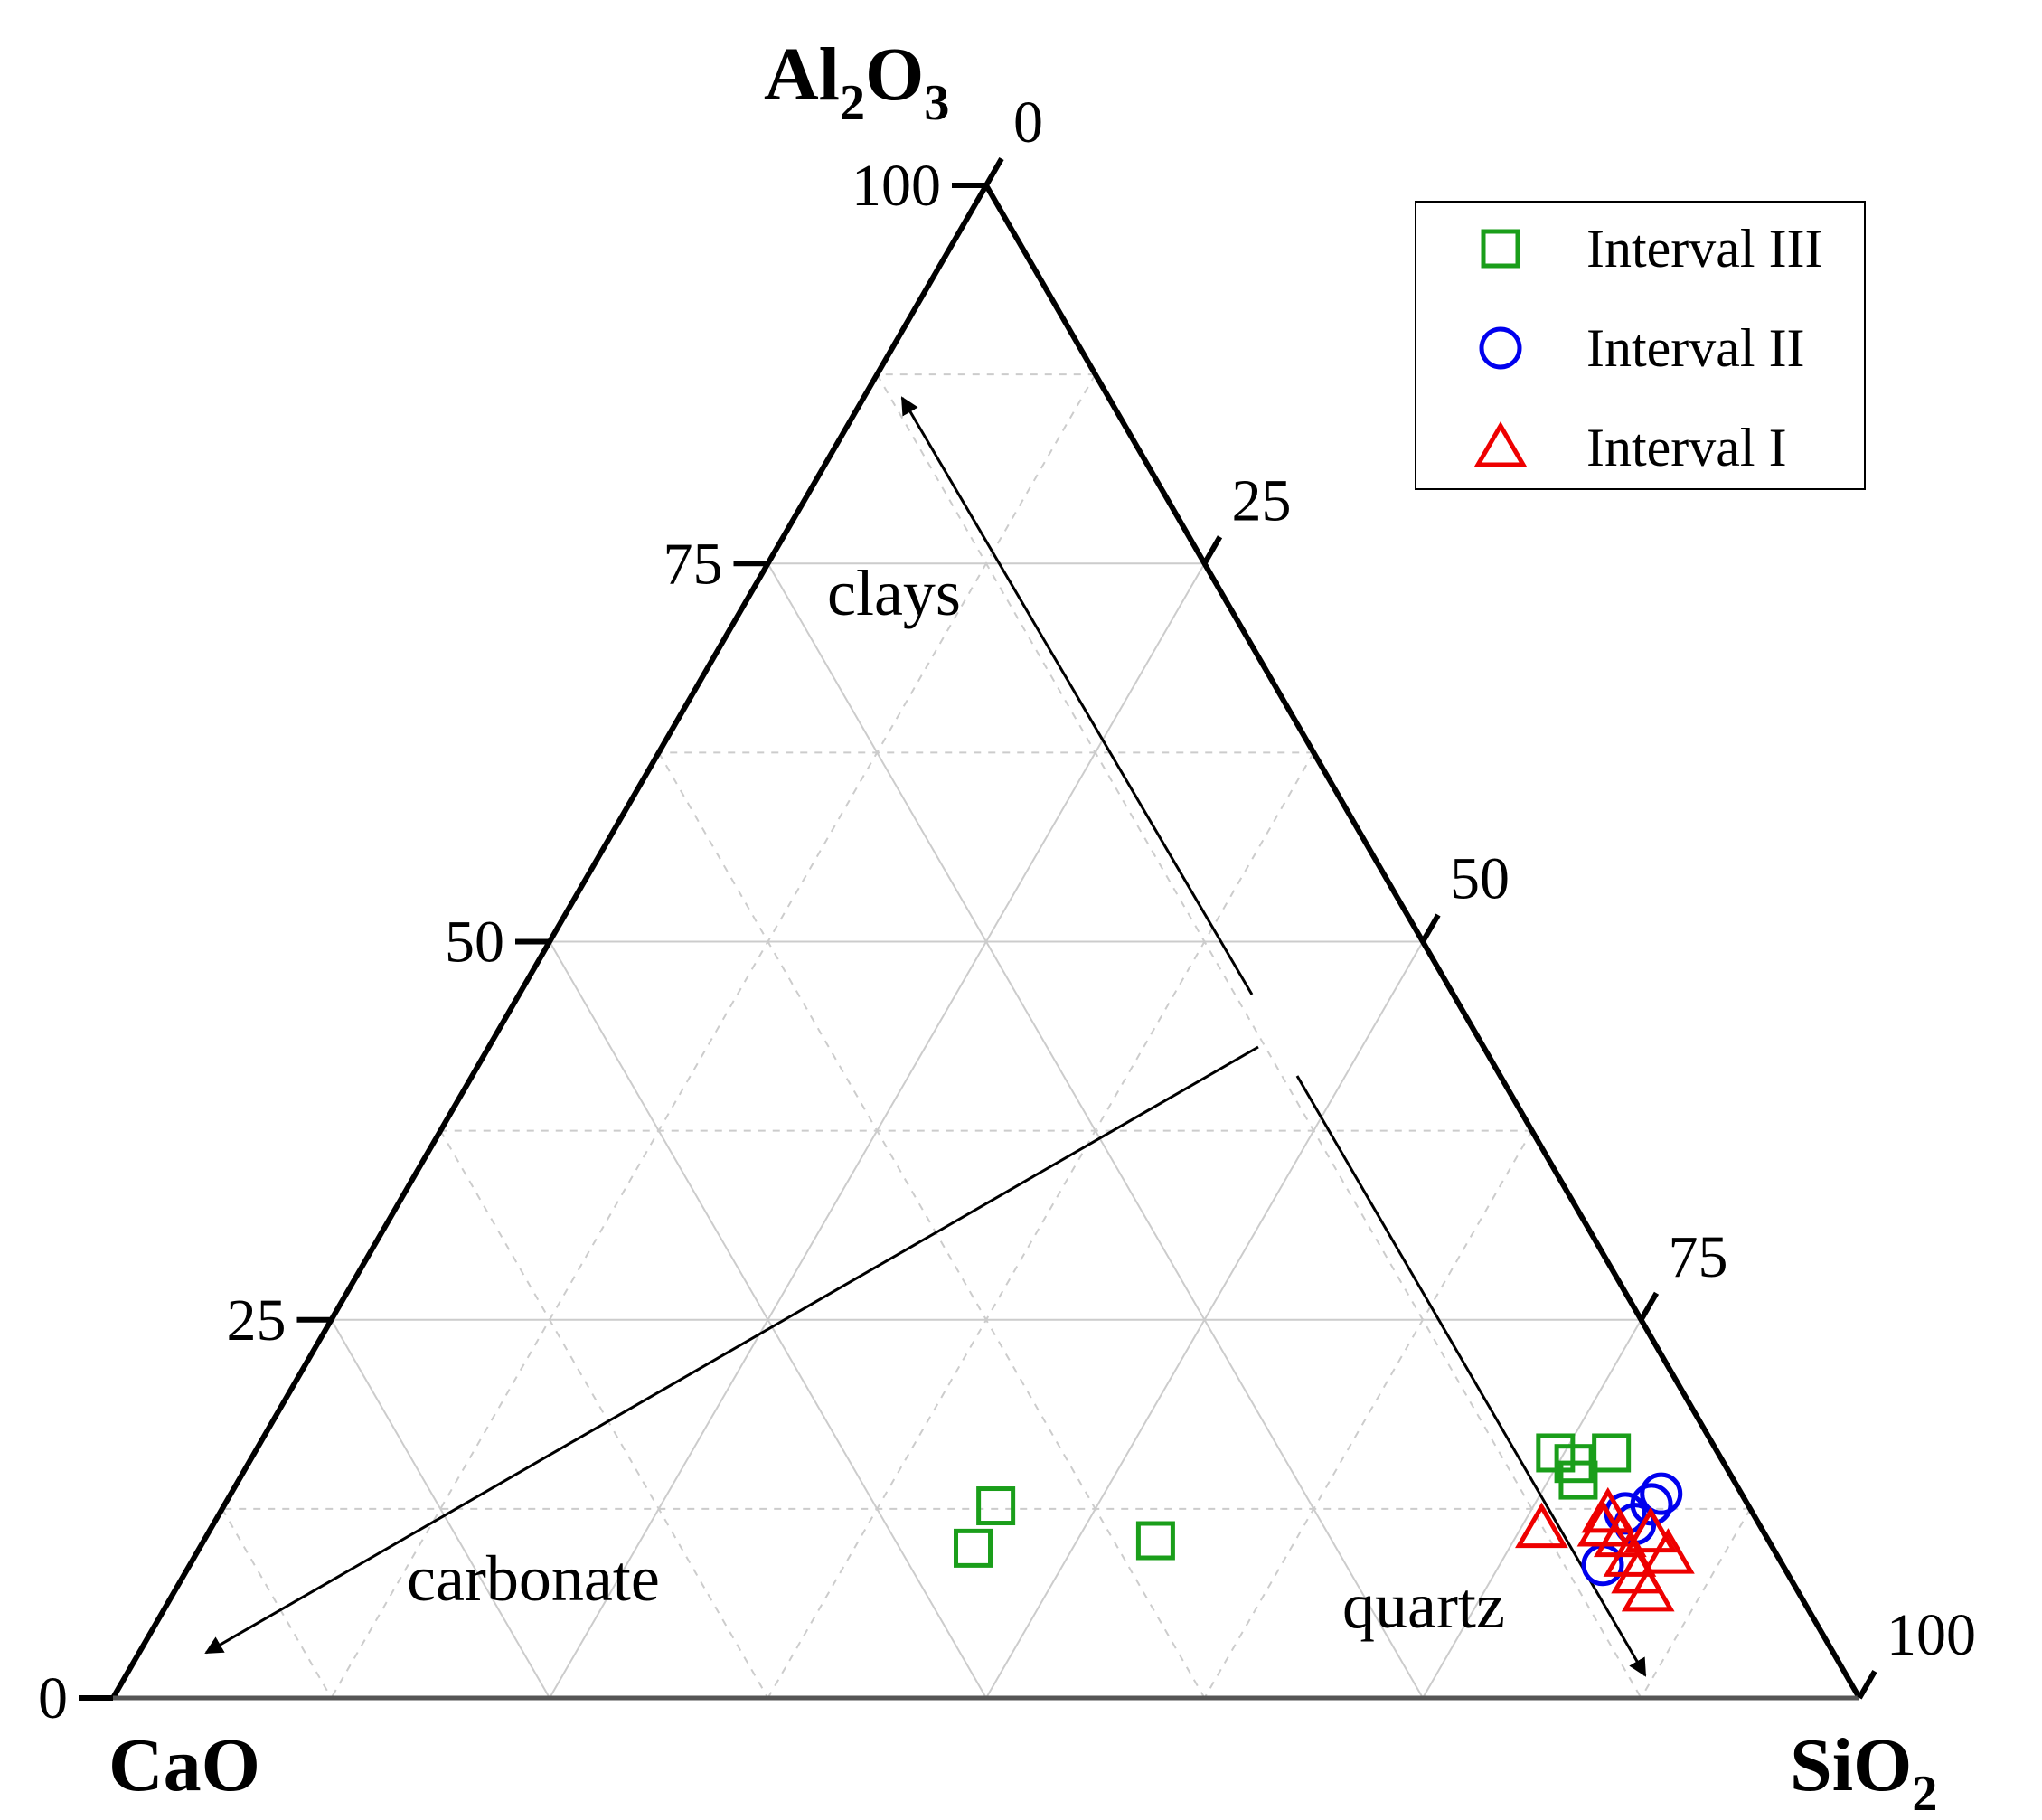 Image resolution: width=2042 pixels, height=1820 pixels. I want to click on clays-label: clays, so click(894, 593).